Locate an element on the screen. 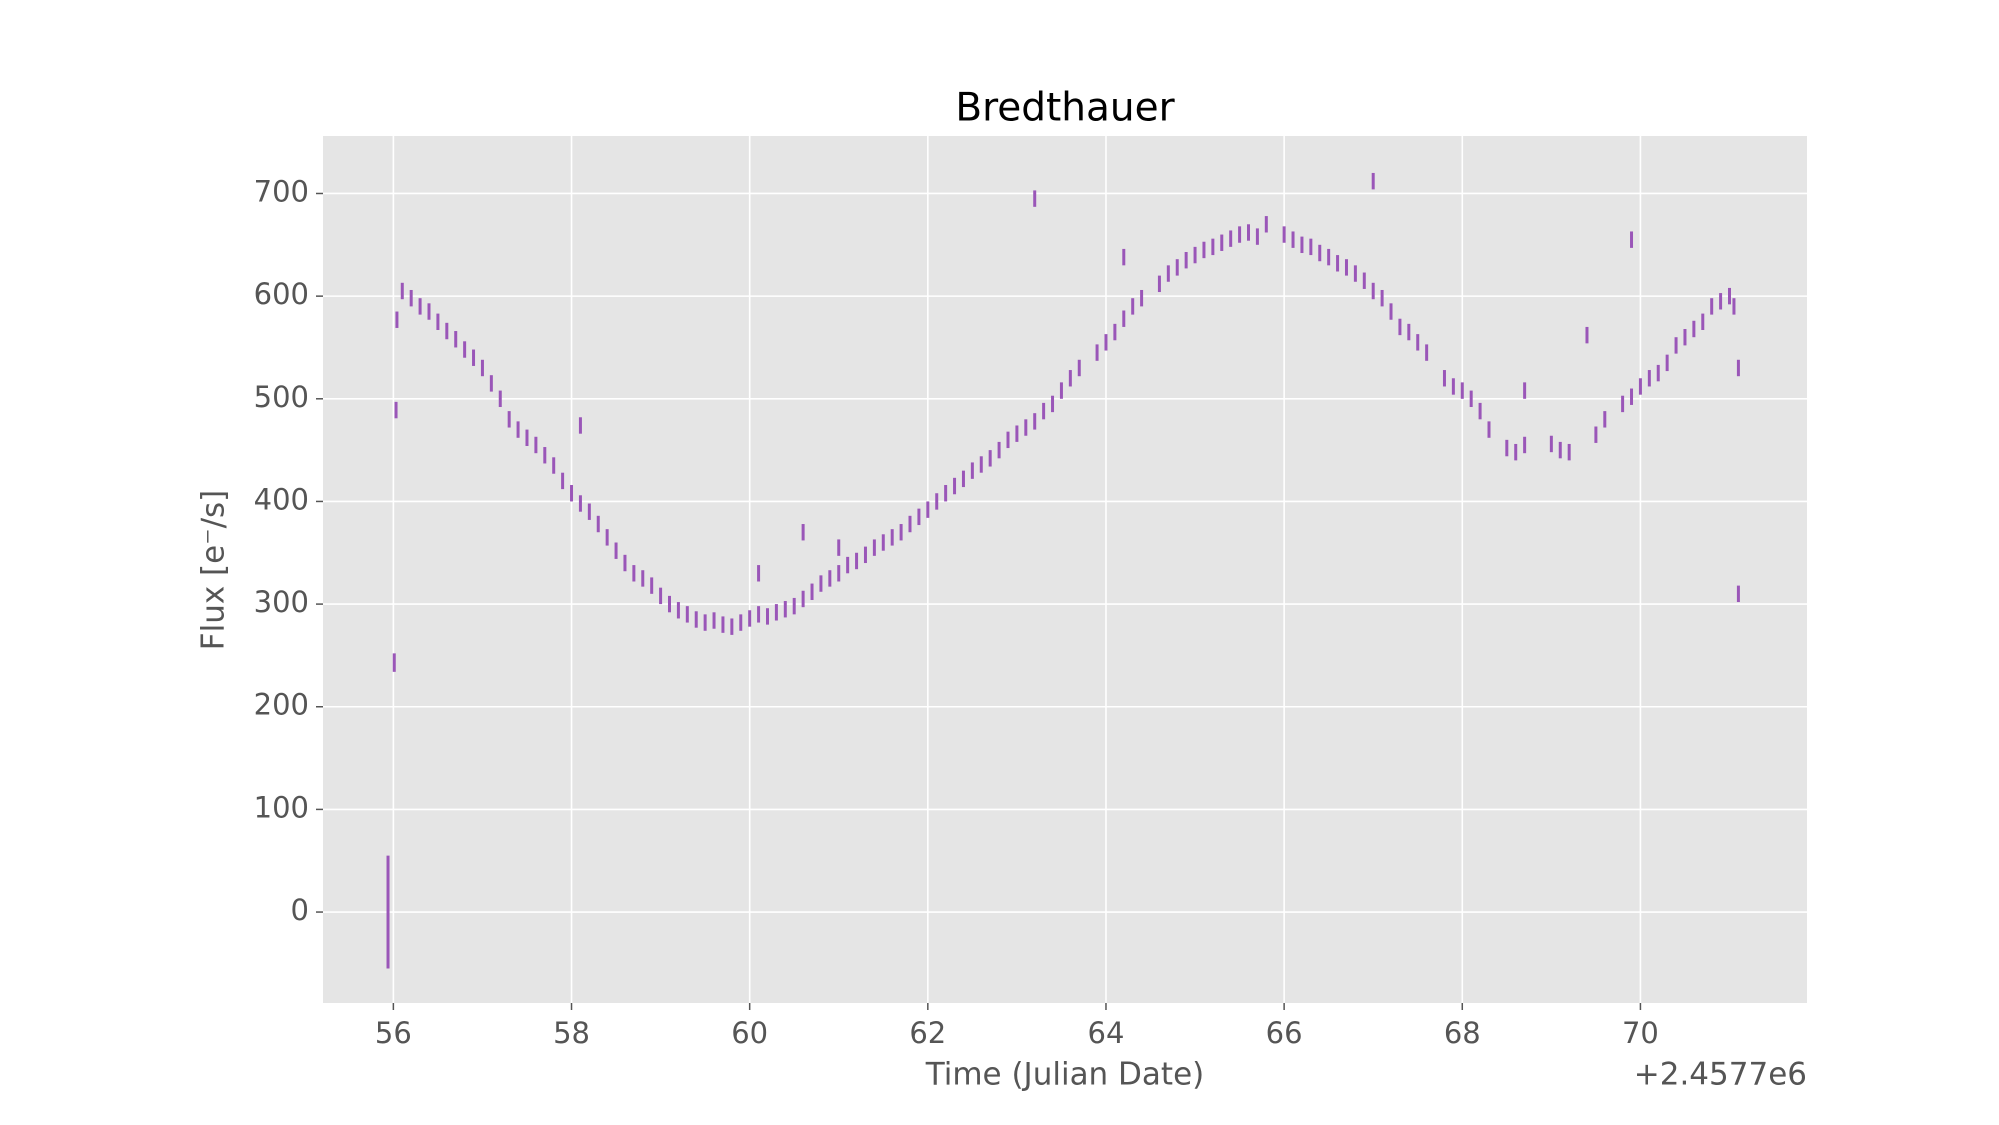  x-tick-label: 62 is located at coordinates (927, 1033).